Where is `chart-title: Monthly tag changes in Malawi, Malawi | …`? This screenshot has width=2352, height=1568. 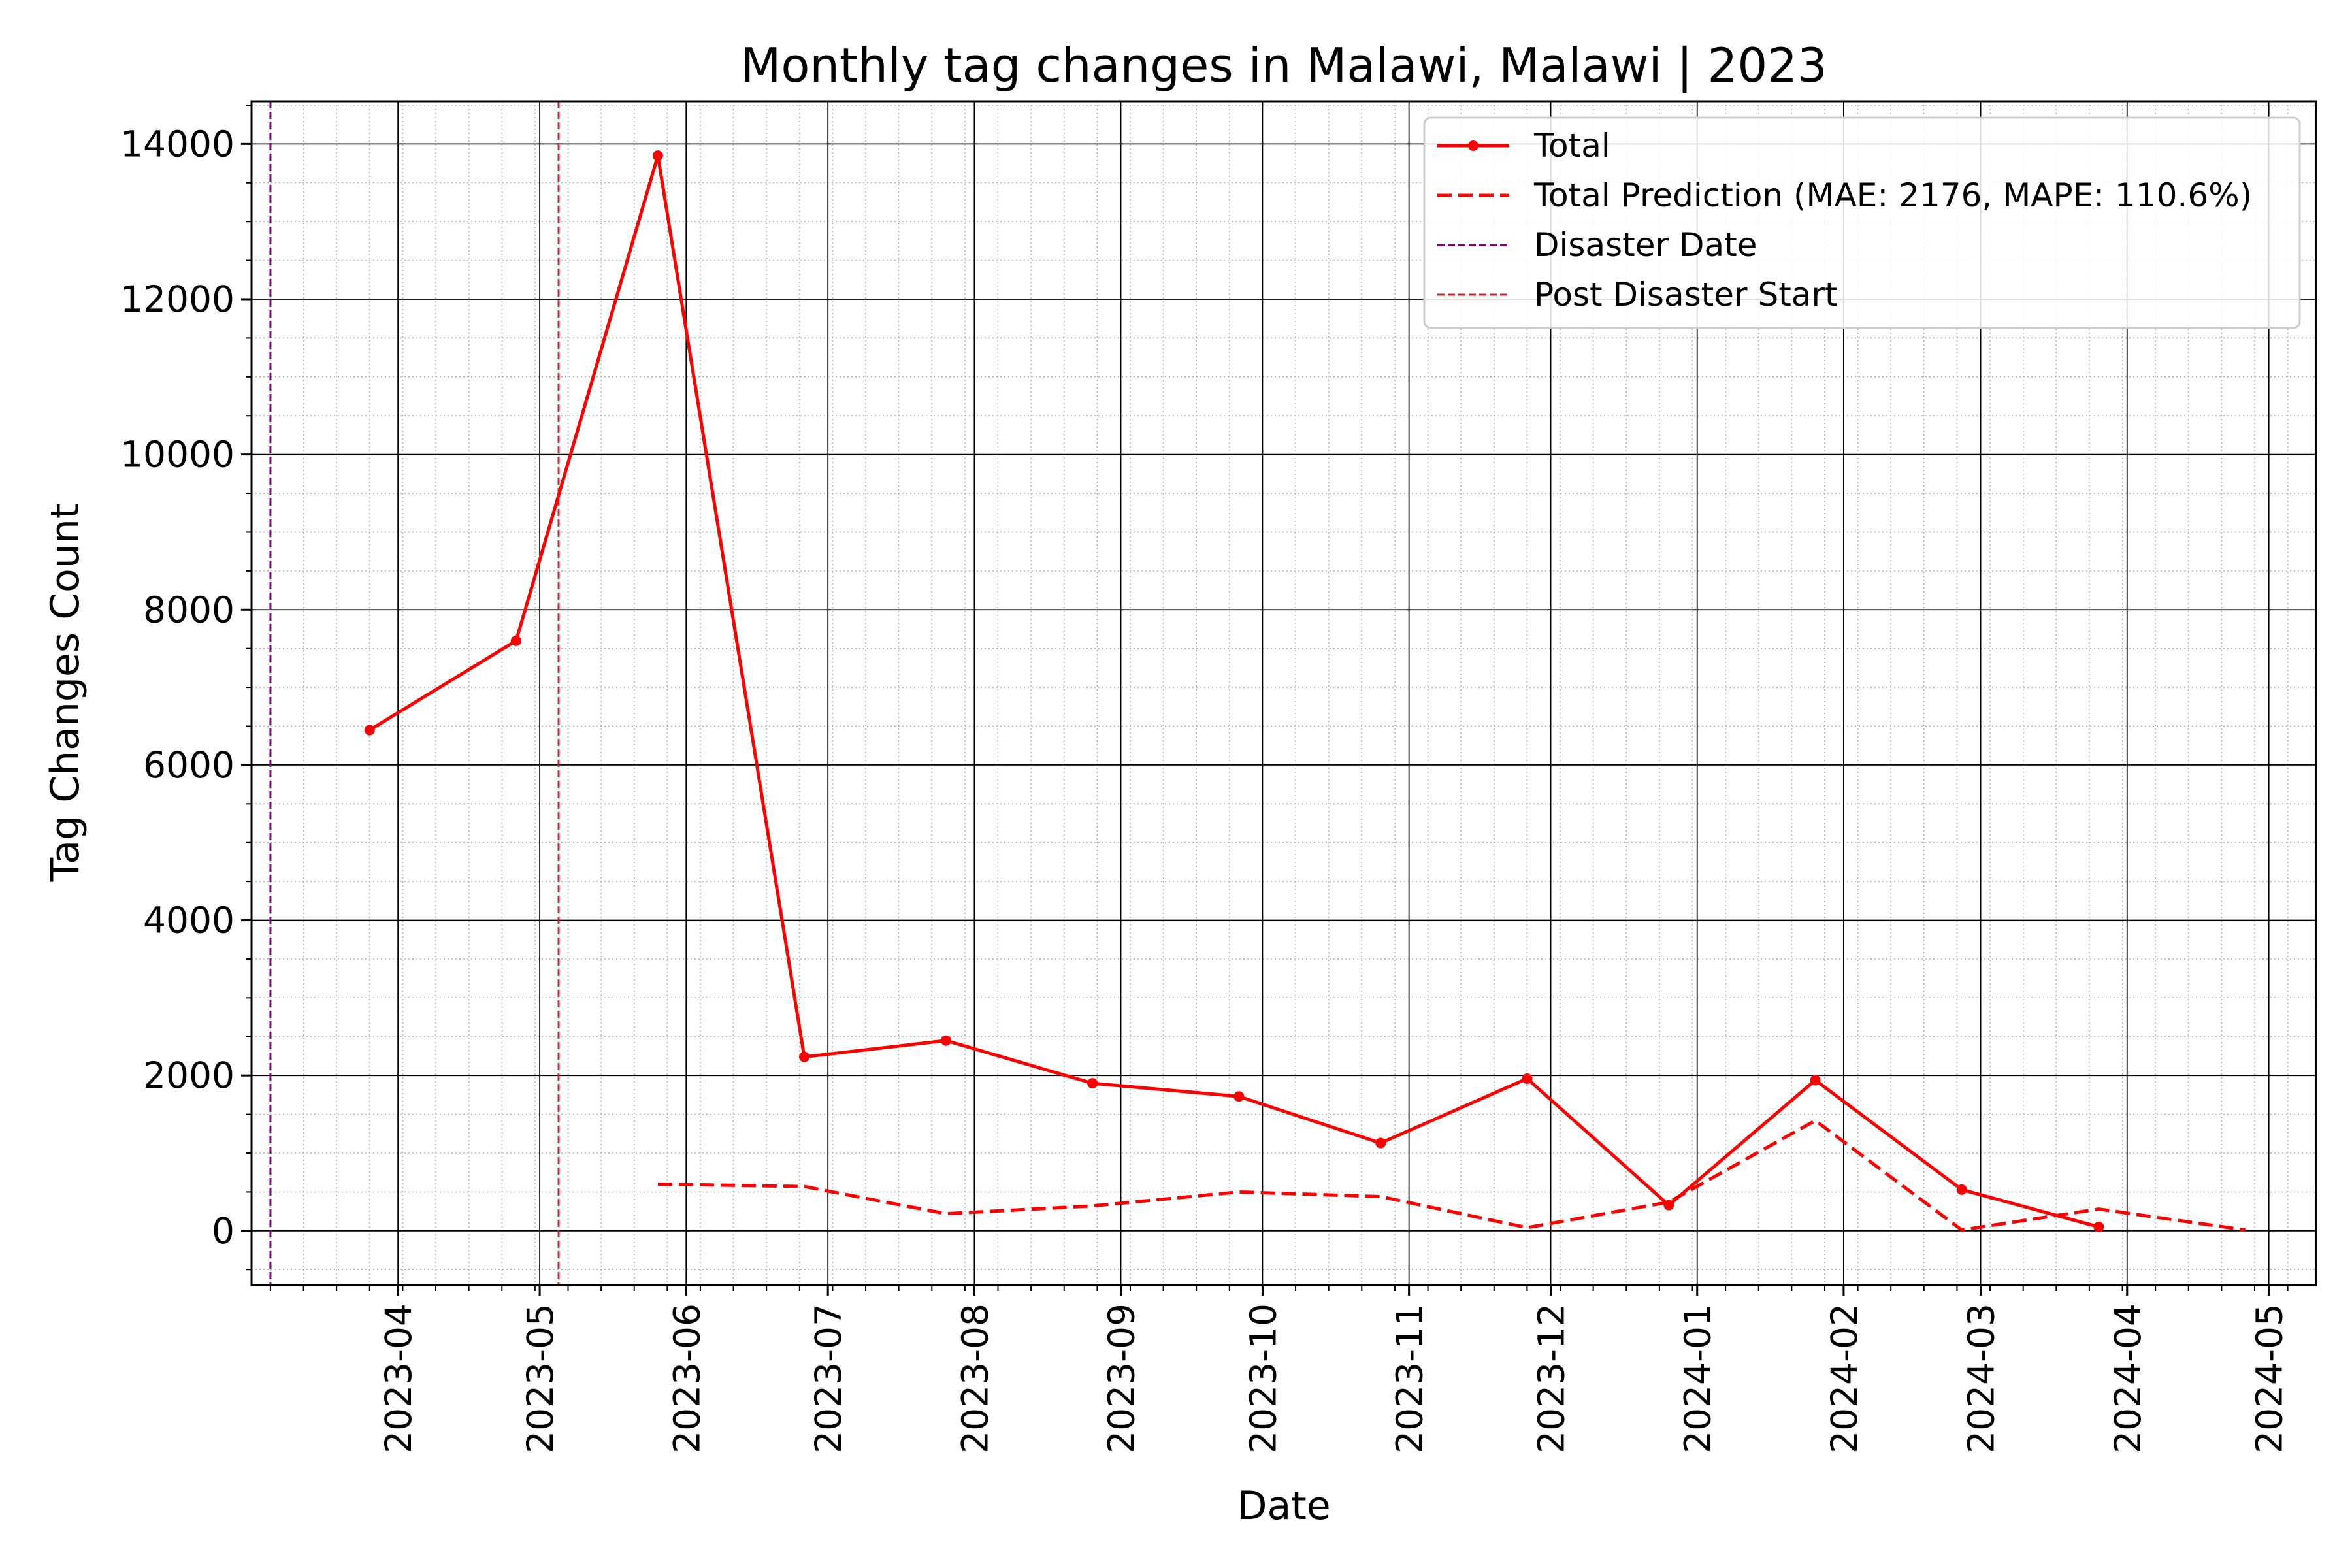
chart-title: Monthly tag changes in Malawi, Malawi | … is located at coordinates (1283, 65).